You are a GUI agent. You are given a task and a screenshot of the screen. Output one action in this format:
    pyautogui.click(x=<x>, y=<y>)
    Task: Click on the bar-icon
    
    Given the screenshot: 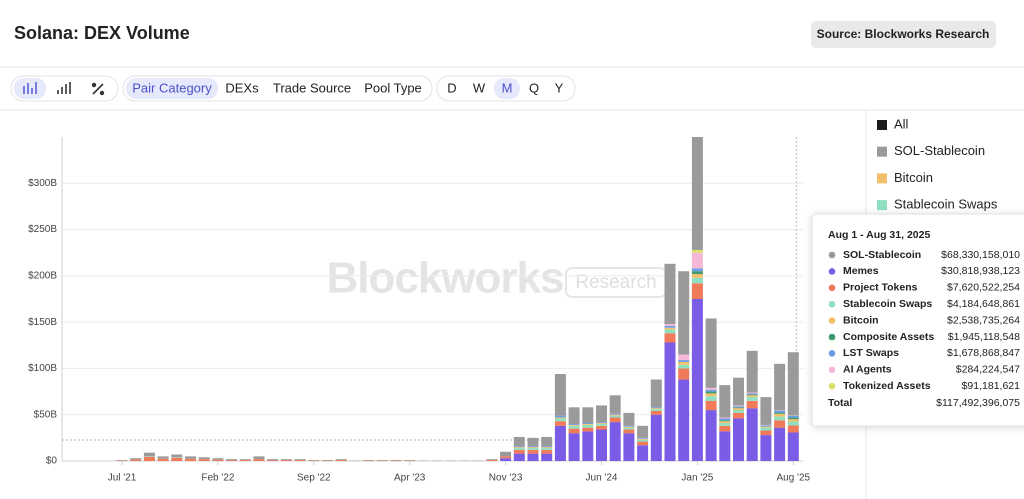 What is the action you would take?
    pyautogui.click(x=30, y=88)
    